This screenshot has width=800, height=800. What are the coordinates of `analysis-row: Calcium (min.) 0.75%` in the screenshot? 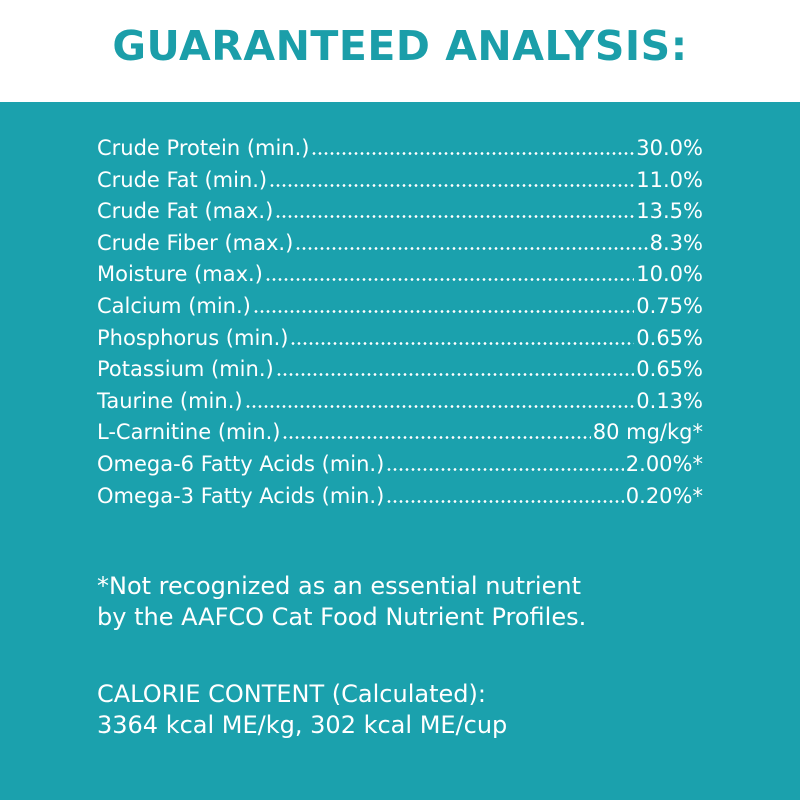 It's located at (400, 310).